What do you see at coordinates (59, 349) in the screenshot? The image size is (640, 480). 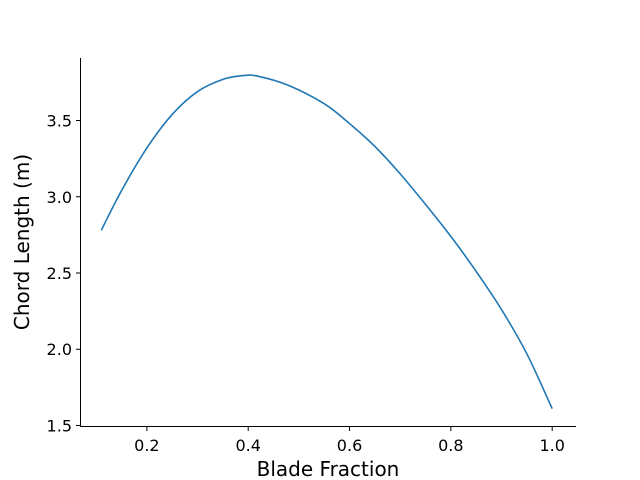 I see `y-tick-label: 2.0` at bounding box center [59, 349].